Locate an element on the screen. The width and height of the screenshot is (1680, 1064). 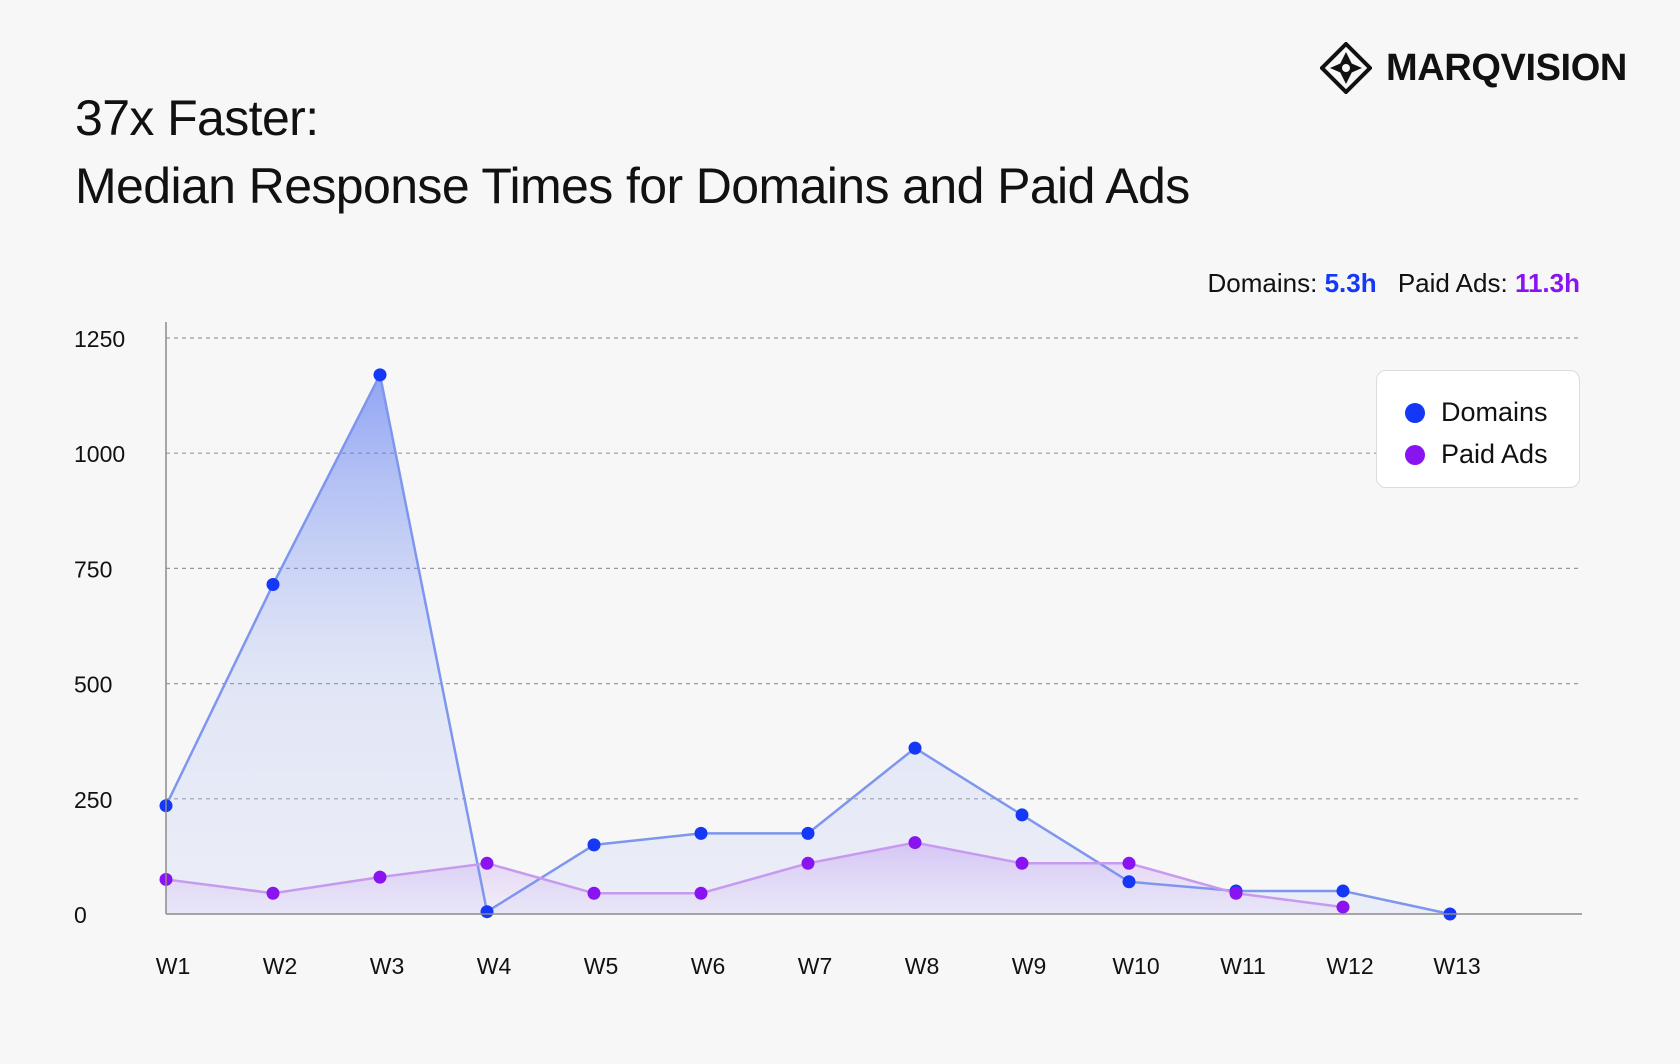
legend-label-domains: Domains is located at coordinates (1494, 412).